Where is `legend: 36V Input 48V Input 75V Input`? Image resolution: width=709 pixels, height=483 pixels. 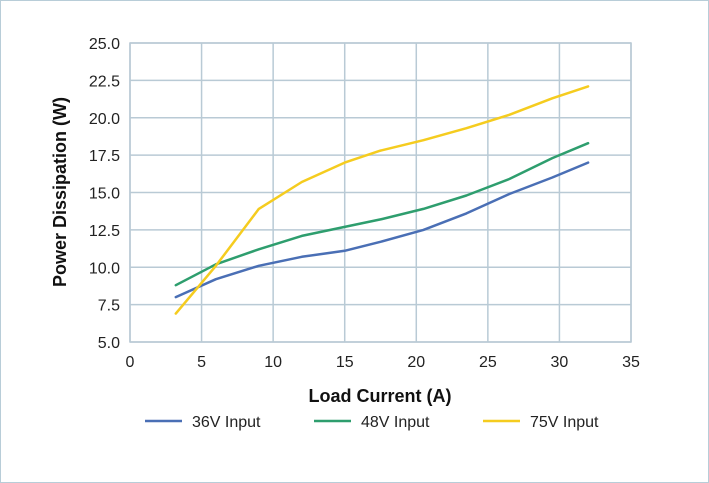
legend: 36V Input 48V Input 75V Input is located at coordinates (372, 422).